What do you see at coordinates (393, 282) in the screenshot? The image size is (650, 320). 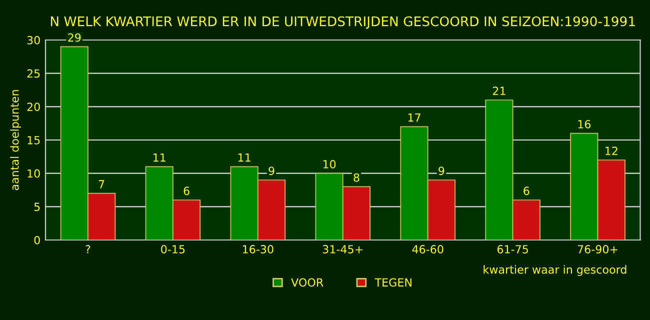 I see `legend-label: TEGEN` at bounding box center [393, 282].